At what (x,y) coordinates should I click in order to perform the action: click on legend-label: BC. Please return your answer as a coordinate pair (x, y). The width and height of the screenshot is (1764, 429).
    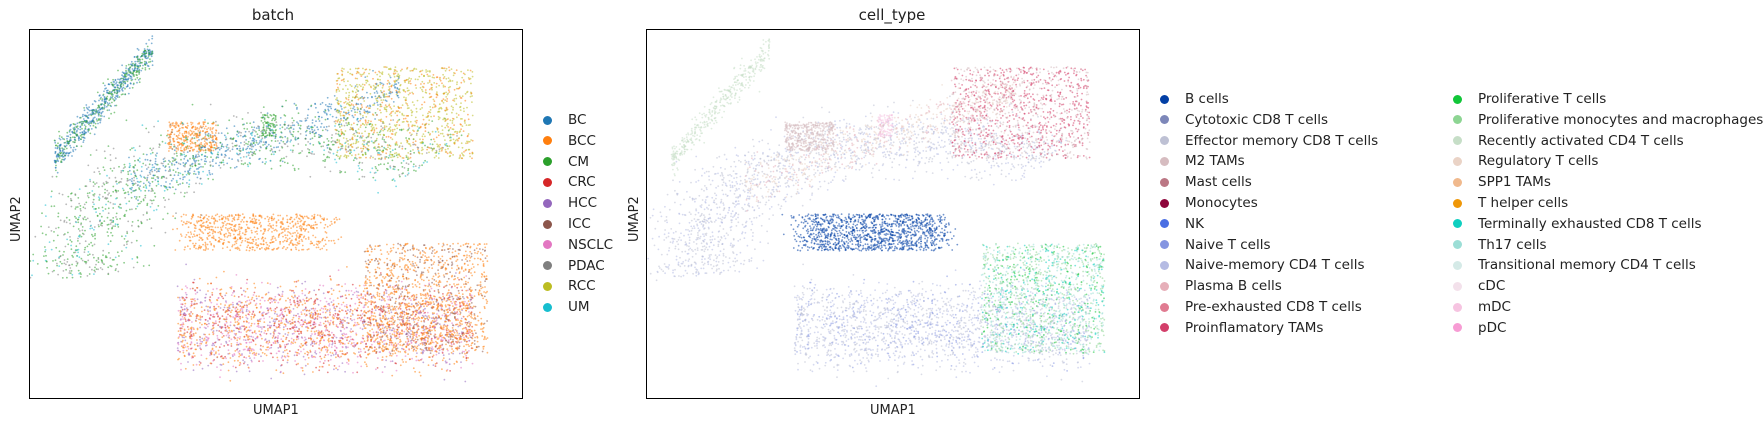
    Looking at the image, I should click on (577, 120).